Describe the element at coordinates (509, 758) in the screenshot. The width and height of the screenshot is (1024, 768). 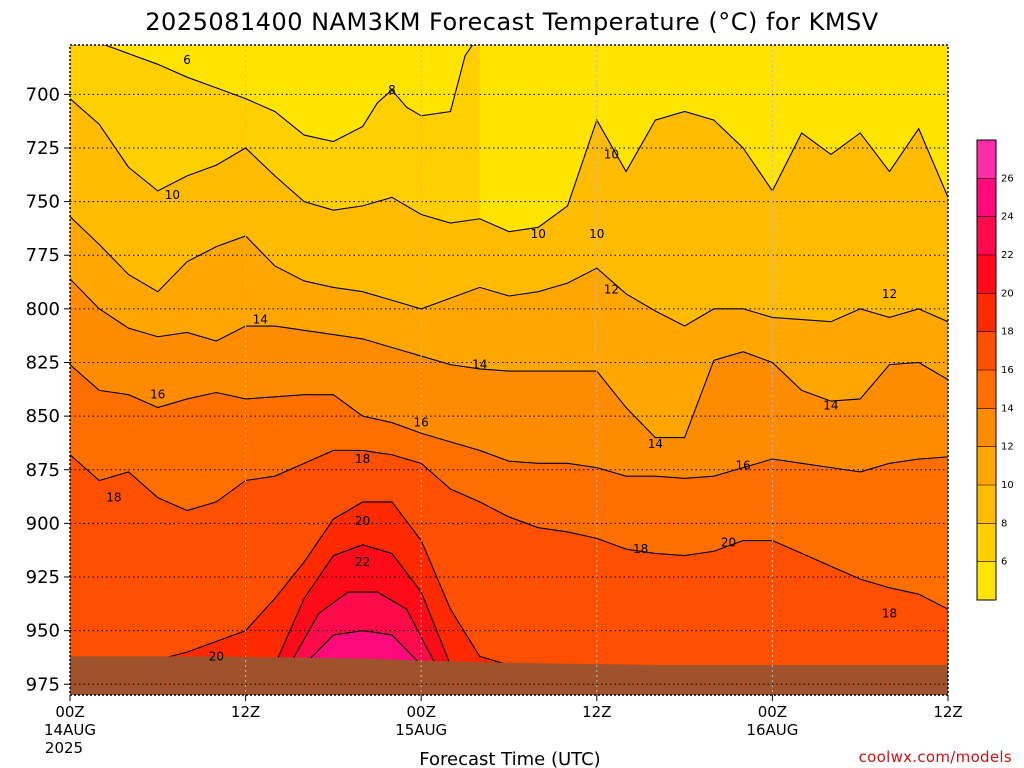
I see `x-axis-label: Forecast Time (UTC)` at that location.